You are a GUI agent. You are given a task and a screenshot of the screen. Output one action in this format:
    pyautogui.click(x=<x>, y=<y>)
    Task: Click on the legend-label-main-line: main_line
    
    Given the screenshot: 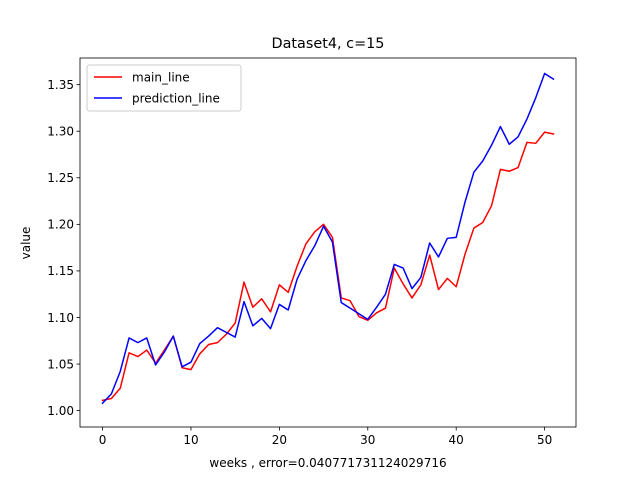 What is the action you would take?
    pyautogui.click(x=161, y=77)
    